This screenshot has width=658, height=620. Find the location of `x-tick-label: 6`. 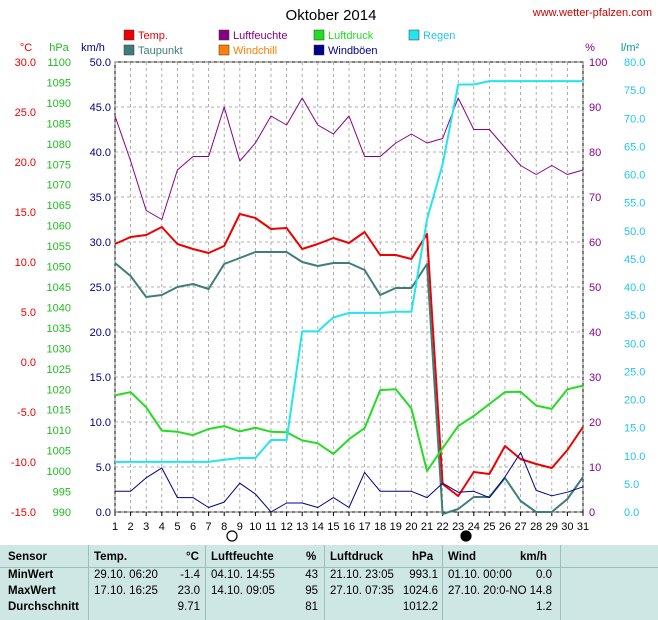

x-tick-label: 6 is located at coordinates (193, 527).